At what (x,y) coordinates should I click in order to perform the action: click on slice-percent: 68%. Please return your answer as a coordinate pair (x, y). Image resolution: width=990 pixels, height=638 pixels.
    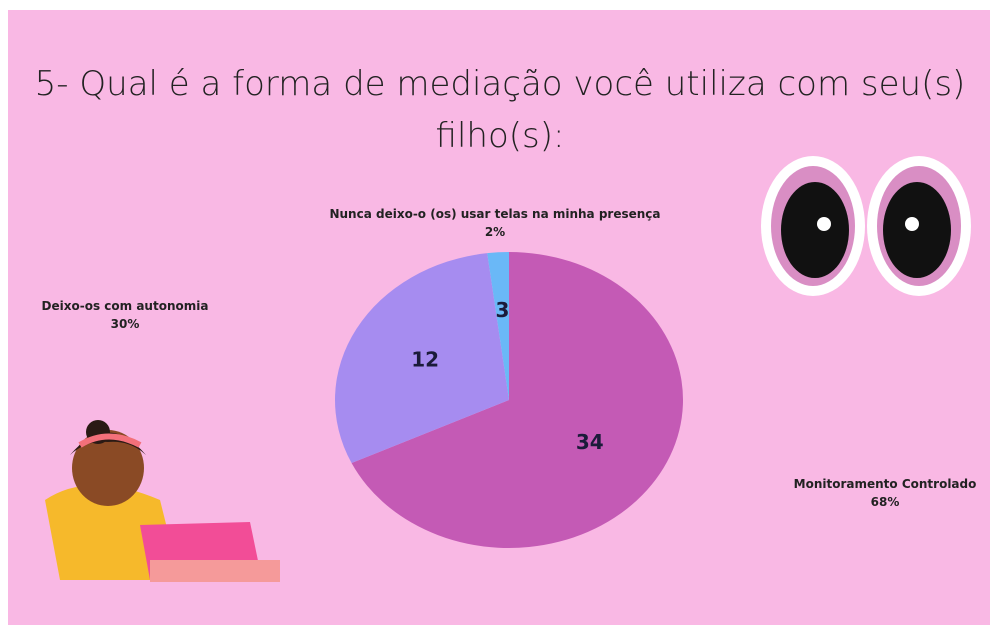
    Looking at the image, I should click on (885, 502).